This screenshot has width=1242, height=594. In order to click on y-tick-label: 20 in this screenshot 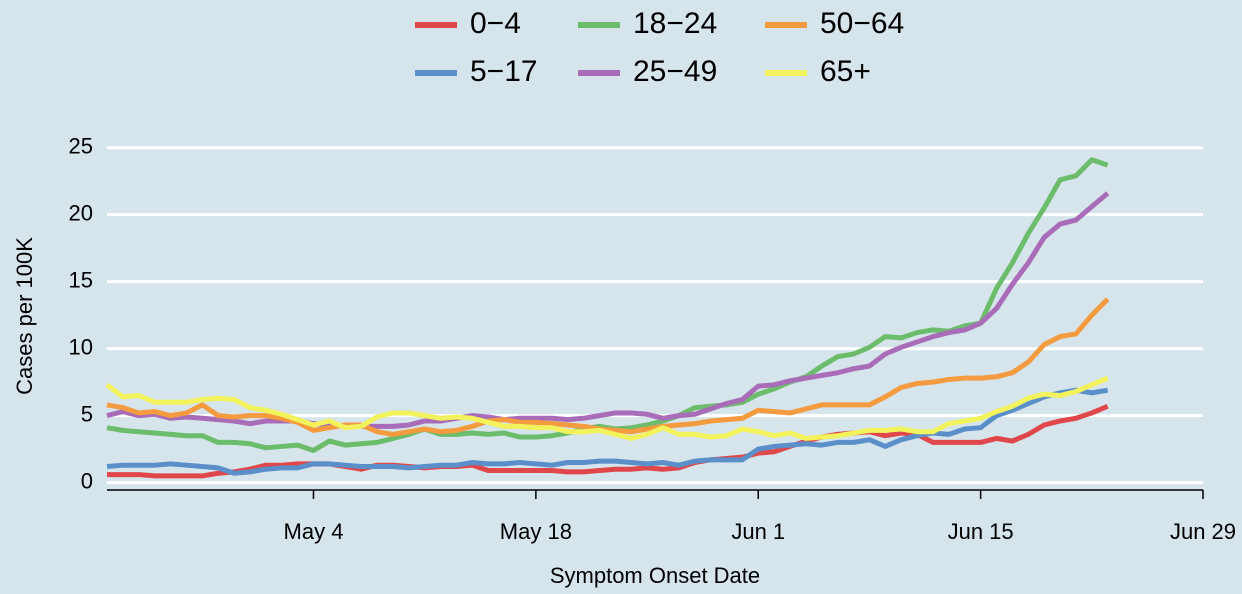, I will do `click(81, 212)`.